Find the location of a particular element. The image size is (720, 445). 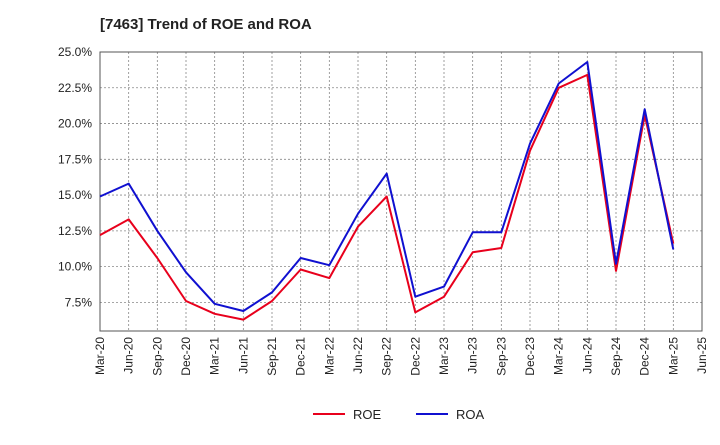

x-tick-label: Jun-25 is located at coordinates (702, 355).